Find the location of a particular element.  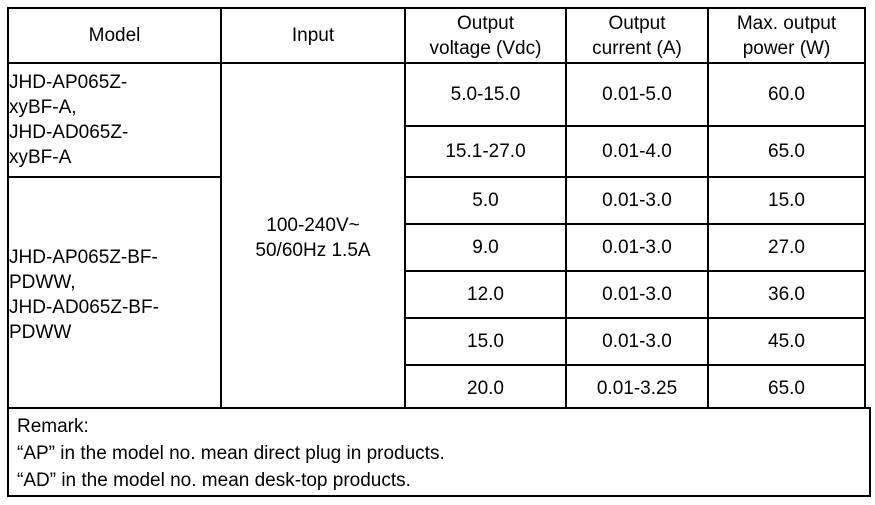

table-row: 15.0 0.01-3.0 45.0 is located at coordinates (437, 341).